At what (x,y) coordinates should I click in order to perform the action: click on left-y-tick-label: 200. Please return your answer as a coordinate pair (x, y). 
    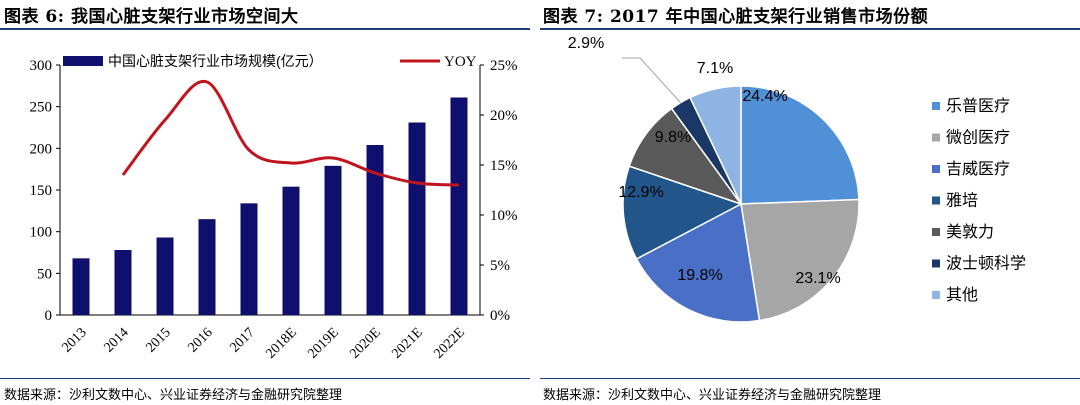
    Looking at the image, I should click on (41, 149).